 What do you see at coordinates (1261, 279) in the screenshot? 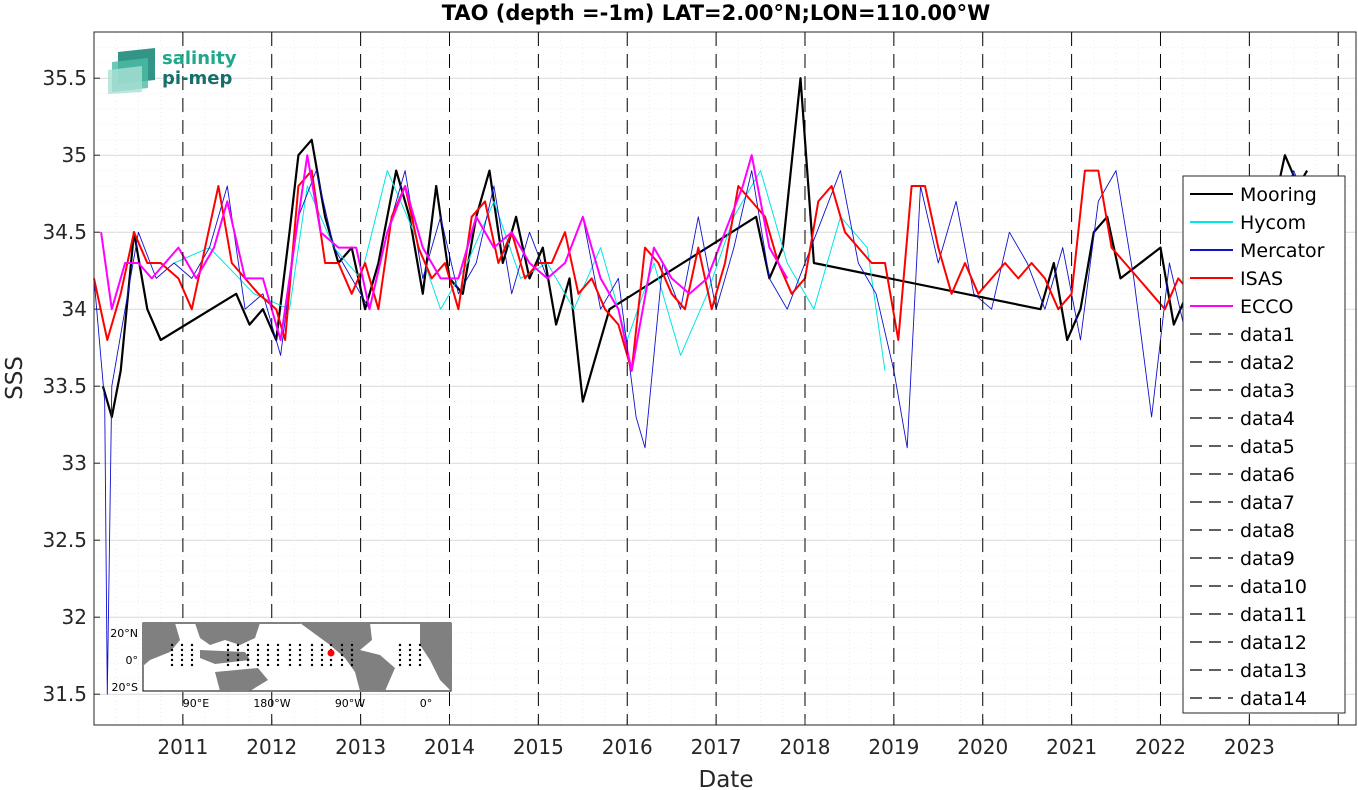
I see `legend-label-isas: ISAS` at bounding box center [1261, 279].